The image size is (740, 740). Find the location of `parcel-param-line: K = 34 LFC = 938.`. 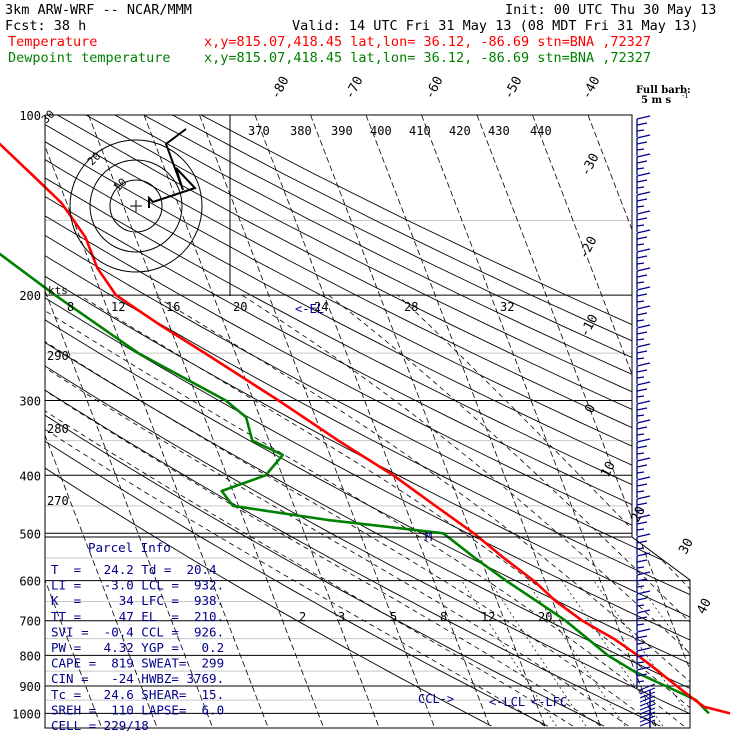

parcel-param-line: K = 34 LFC = 938. is located at coordinates (137, 600).